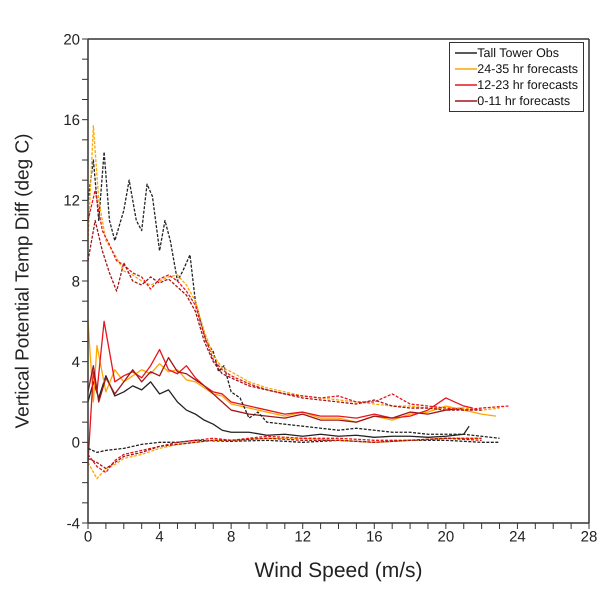 This screenshot has height=601, width=606. Describe the element at coordinates (518, 53) in the screenshot. I see `legend-label: Tall Tower Obs` at that location.